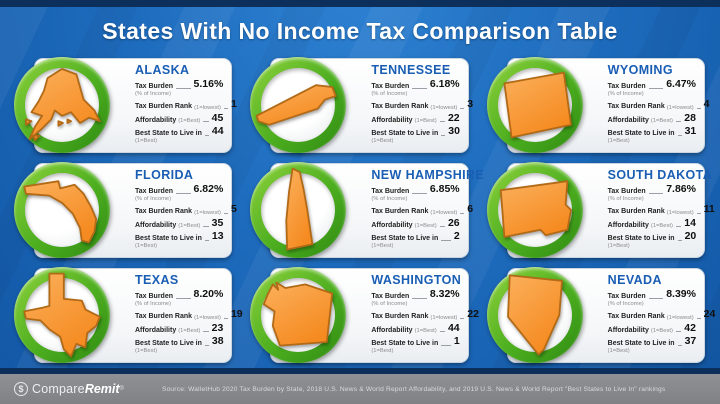 The image size is (720, 404). I want to click on state-name: ALASKA, so click(162, 70).